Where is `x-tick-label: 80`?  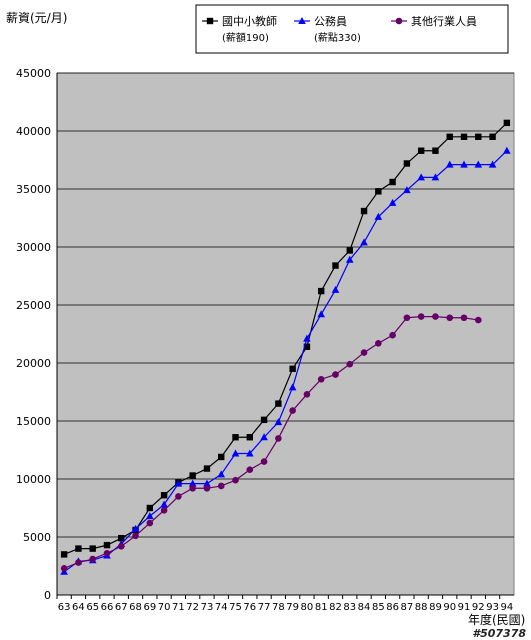 x-tick-label: 80 is located at coordinates (307, 607).